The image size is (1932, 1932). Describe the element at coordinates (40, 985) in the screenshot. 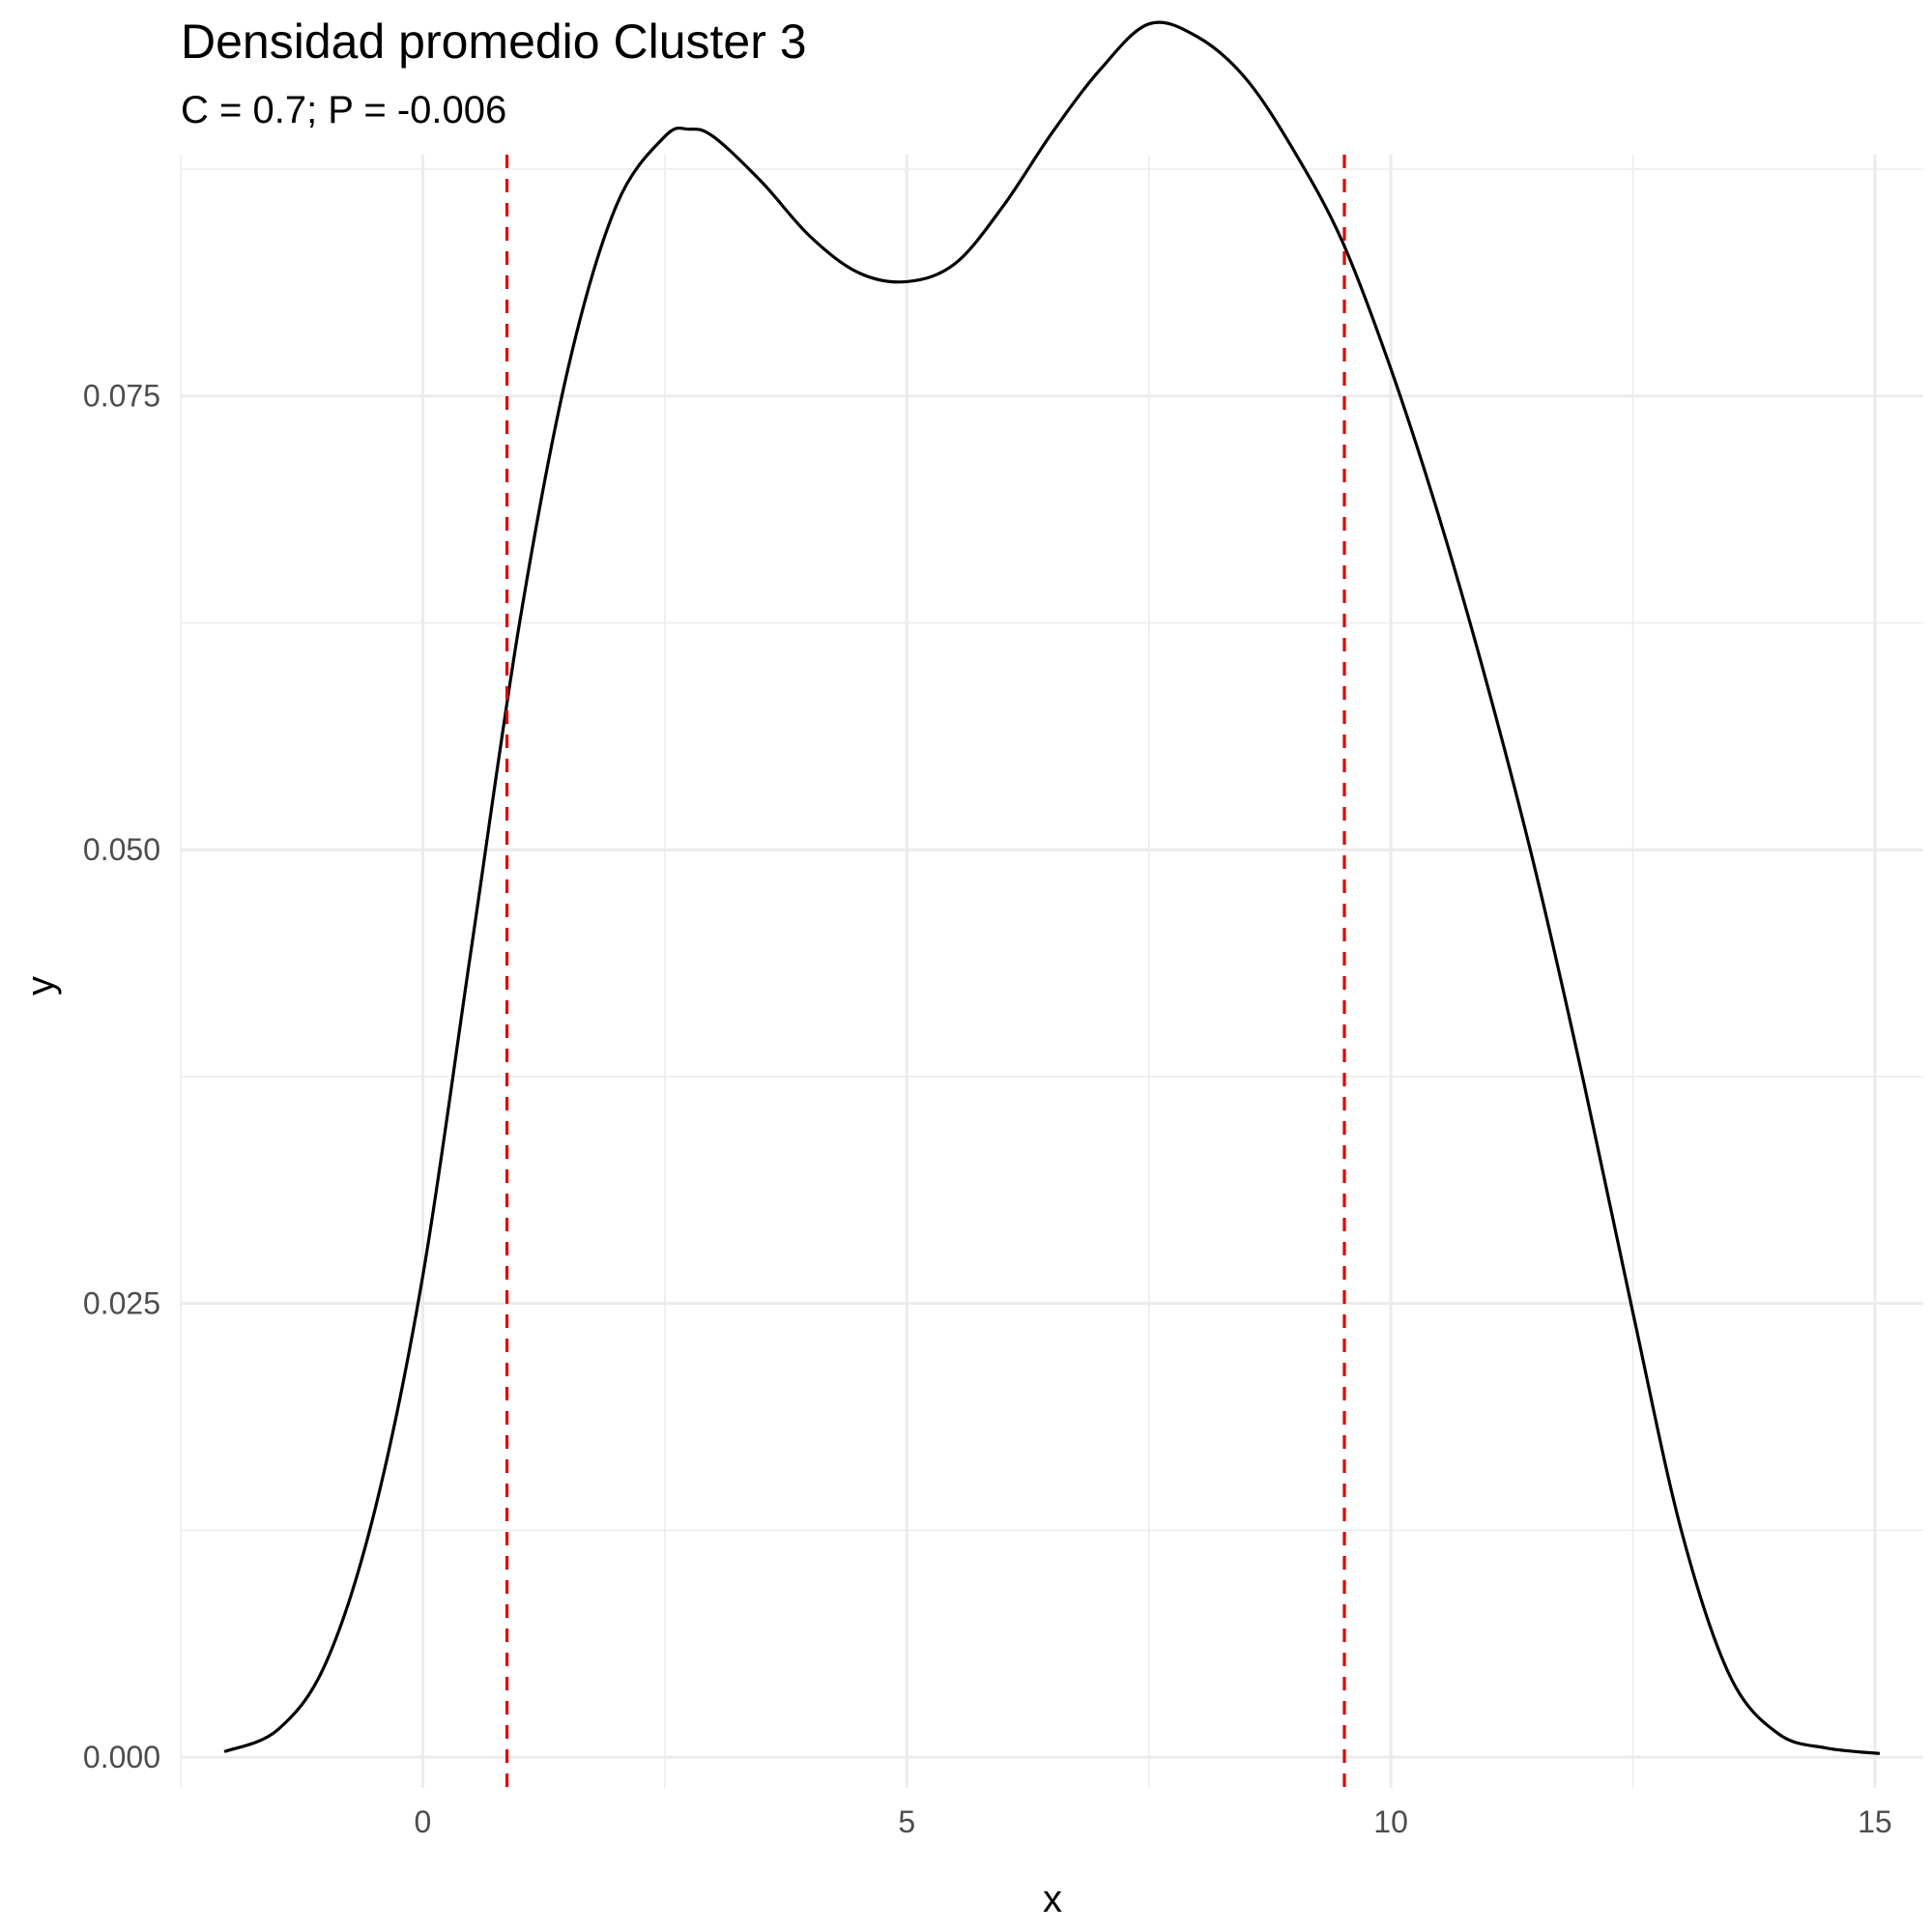

I see `y-axis-title: y` at that location.